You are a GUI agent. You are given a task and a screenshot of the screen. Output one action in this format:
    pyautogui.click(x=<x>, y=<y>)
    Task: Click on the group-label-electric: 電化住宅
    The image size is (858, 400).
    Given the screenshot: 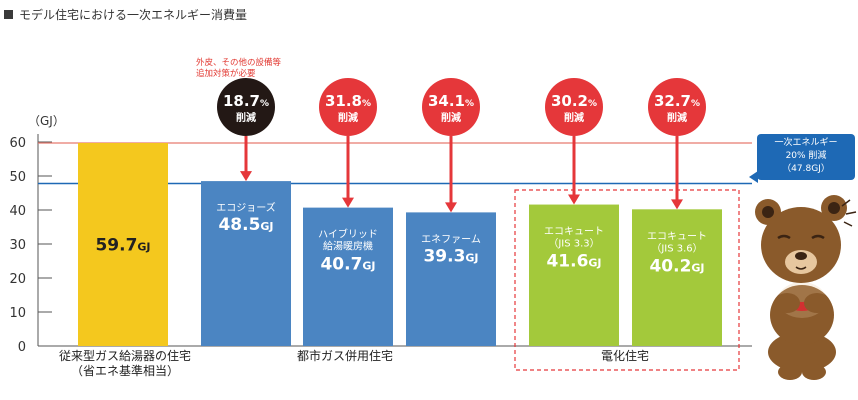 What is the action you would take?
    pyautogui.click(x=625, y=356)
    